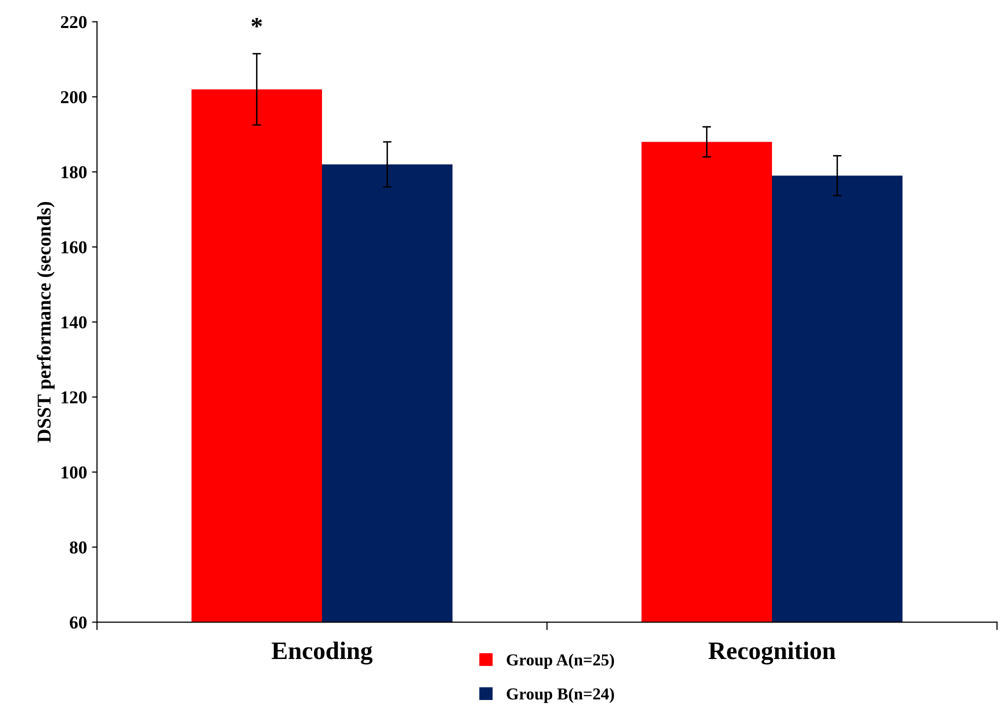  I want to click on y-tick-label: 140, so click(74, 322).